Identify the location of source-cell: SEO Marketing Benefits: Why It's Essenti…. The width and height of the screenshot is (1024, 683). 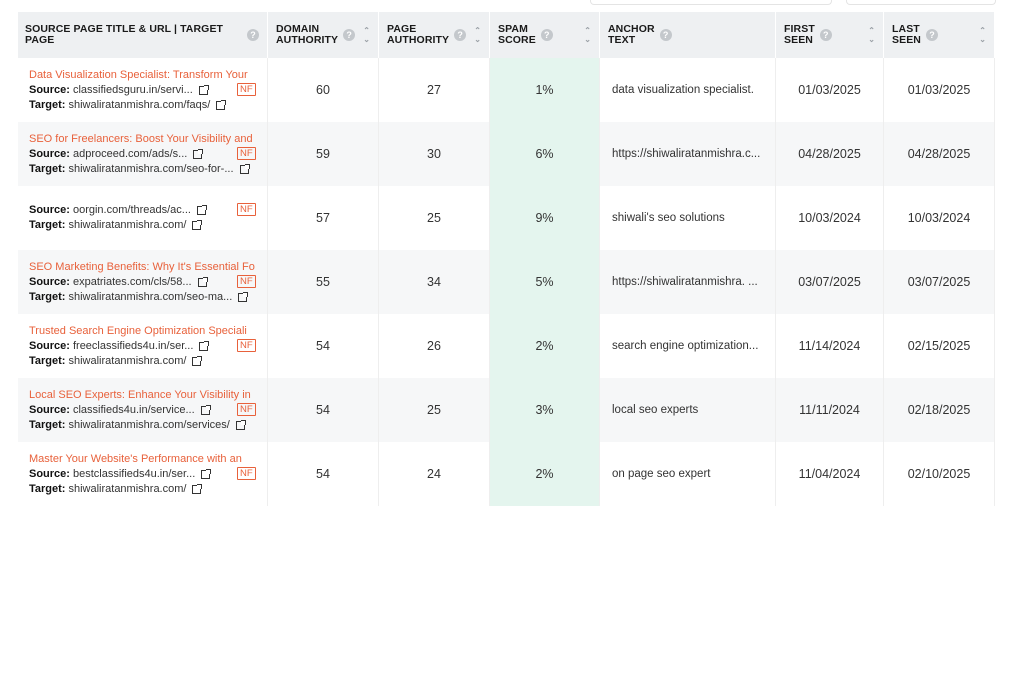
(143, 282).